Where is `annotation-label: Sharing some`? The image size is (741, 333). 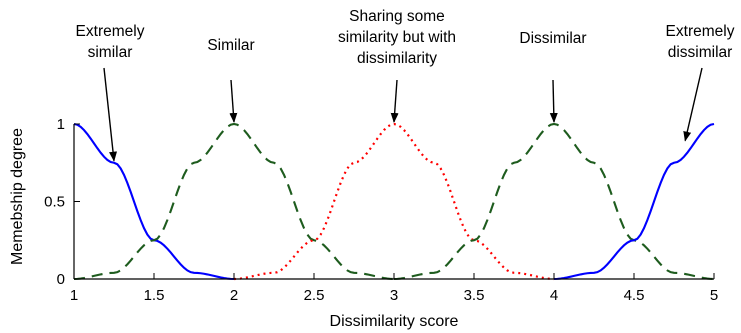 annotation-label: Sharing some is located at coordinates (397, 16).